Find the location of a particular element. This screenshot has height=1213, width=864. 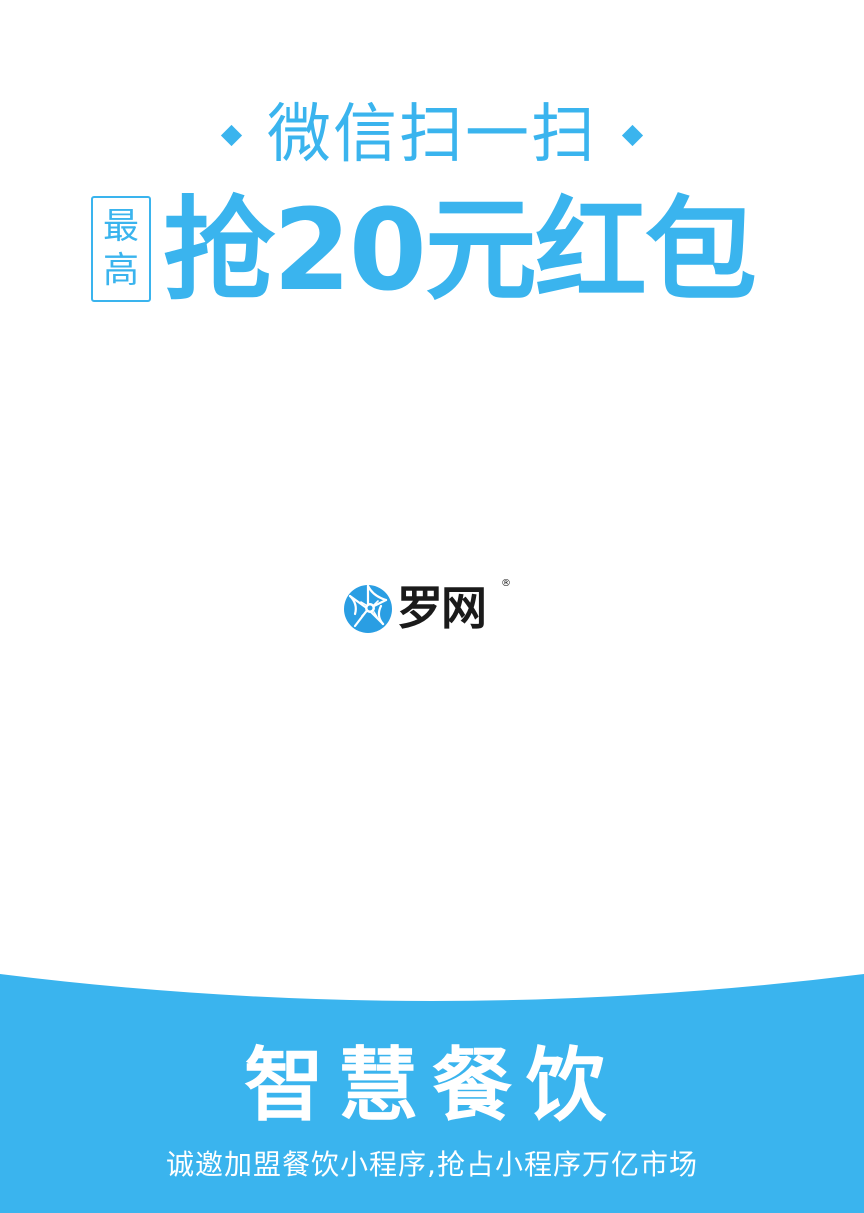

brand-logo: 罗网 ® is located at coordinates (428, 608).